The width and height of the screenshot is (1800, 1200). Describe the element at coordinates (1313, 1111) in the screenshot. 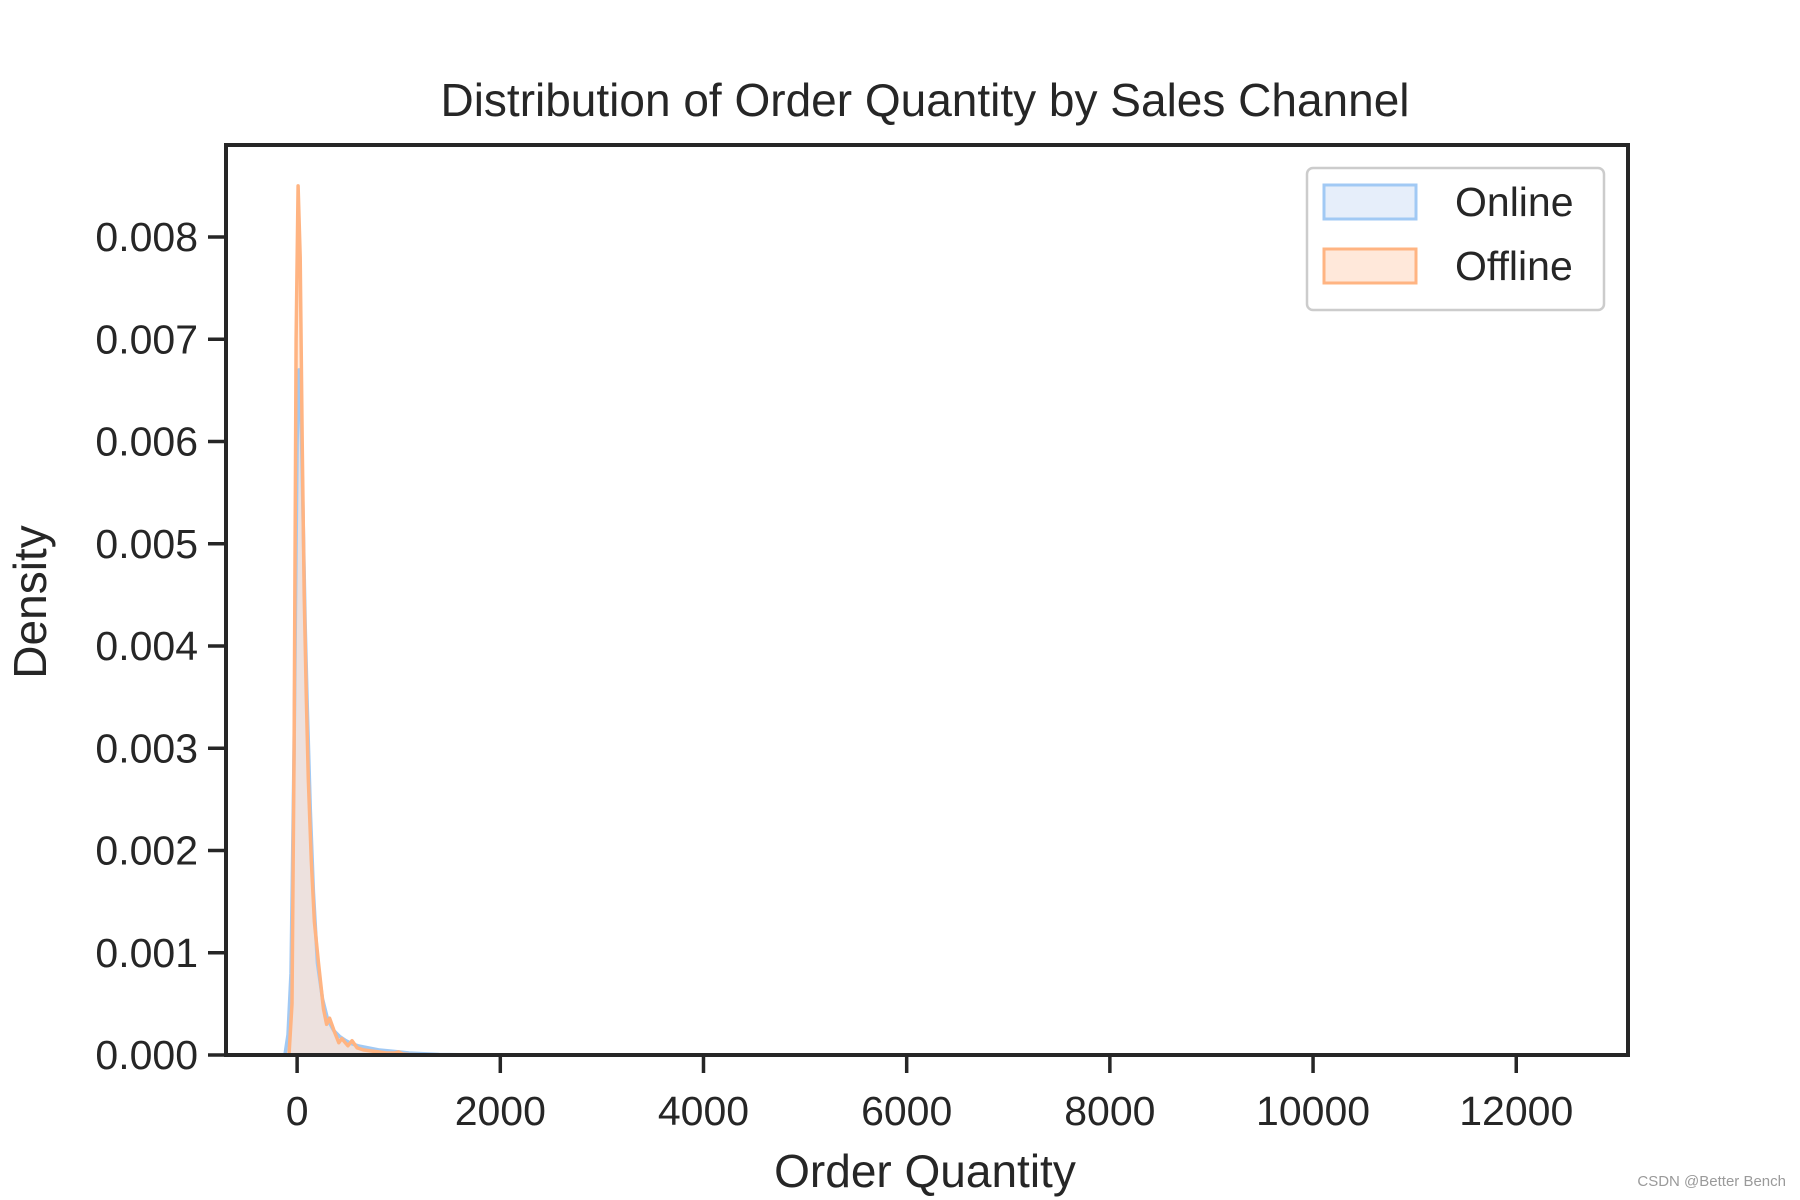

I see `x-tick-label: 10000` at that location.